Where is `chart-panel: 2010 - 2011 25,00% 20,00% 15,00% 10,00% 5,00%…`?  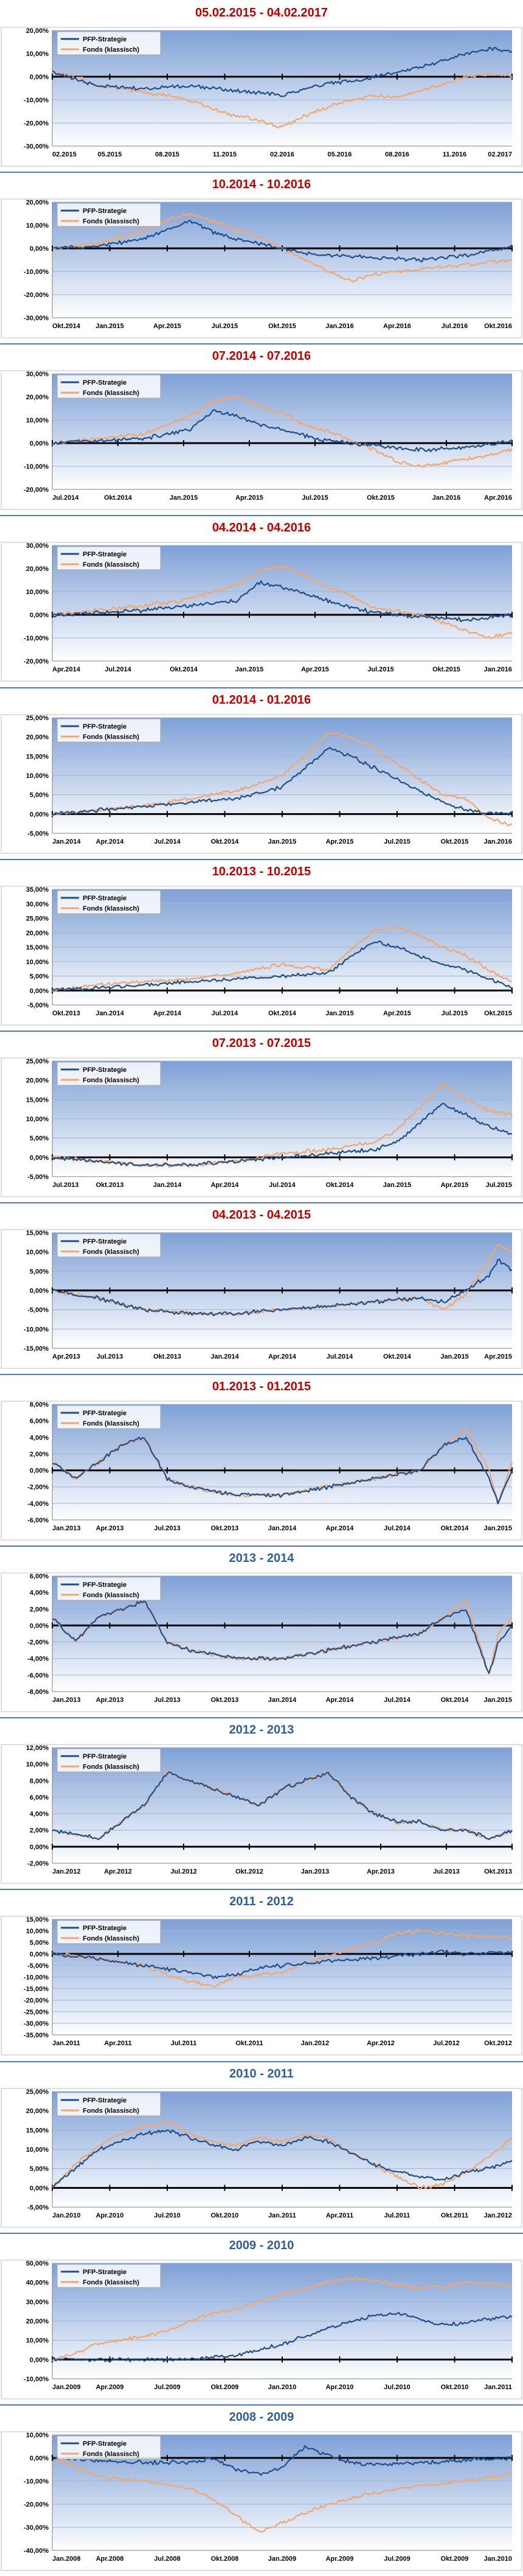
chart-panel: 2010 - 2011 25,00% 20,00% 15,00% 10,00% 5,00%… is located at coordinates (261, 2146).